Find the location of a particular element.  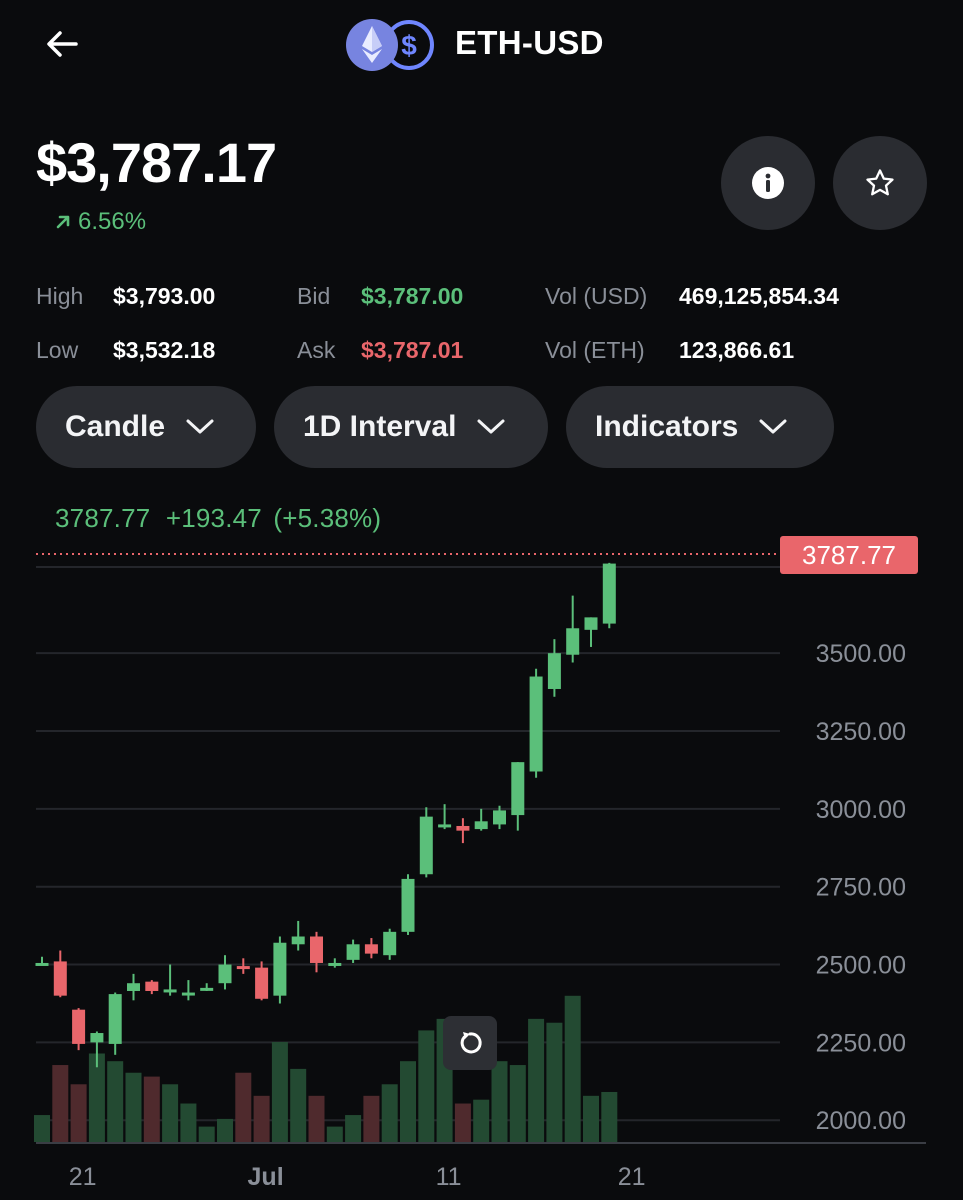

y-tick-label: 2250.00 is located at coordinates (861, 1043).